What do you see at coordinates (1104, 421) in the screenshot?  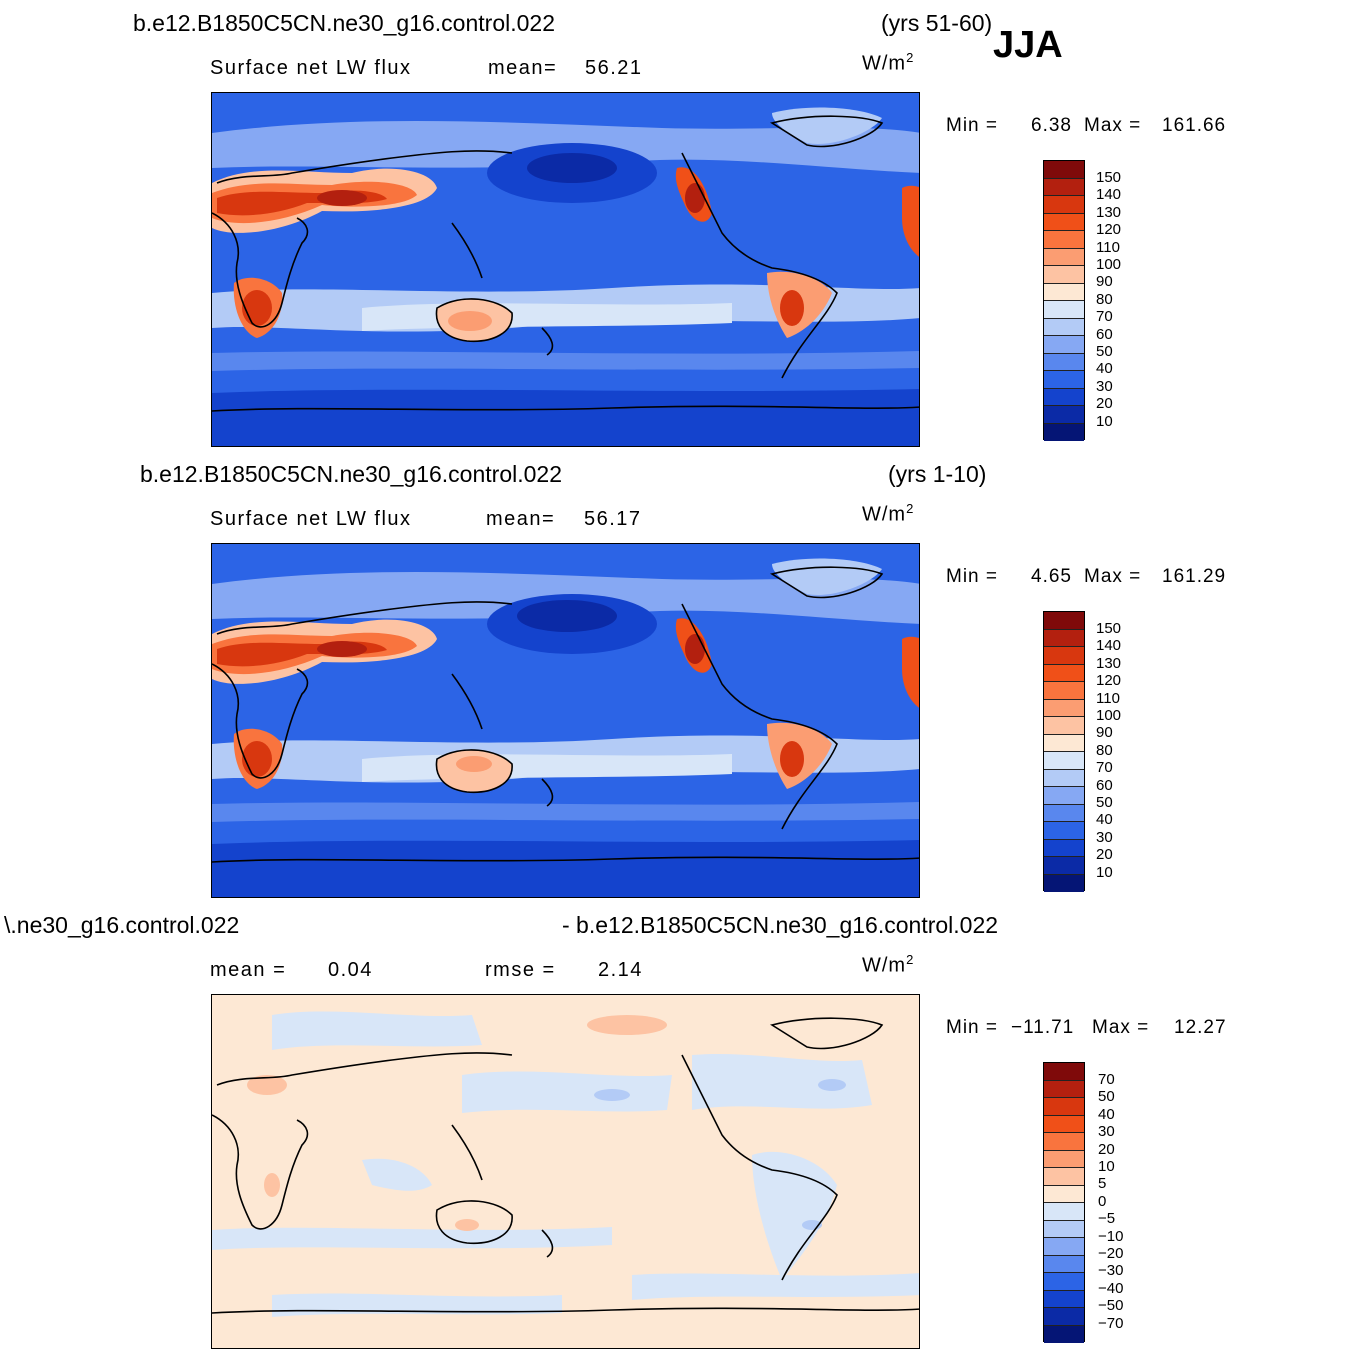 I see `cbar1-label: 10` at bounding box center [1104, 421].